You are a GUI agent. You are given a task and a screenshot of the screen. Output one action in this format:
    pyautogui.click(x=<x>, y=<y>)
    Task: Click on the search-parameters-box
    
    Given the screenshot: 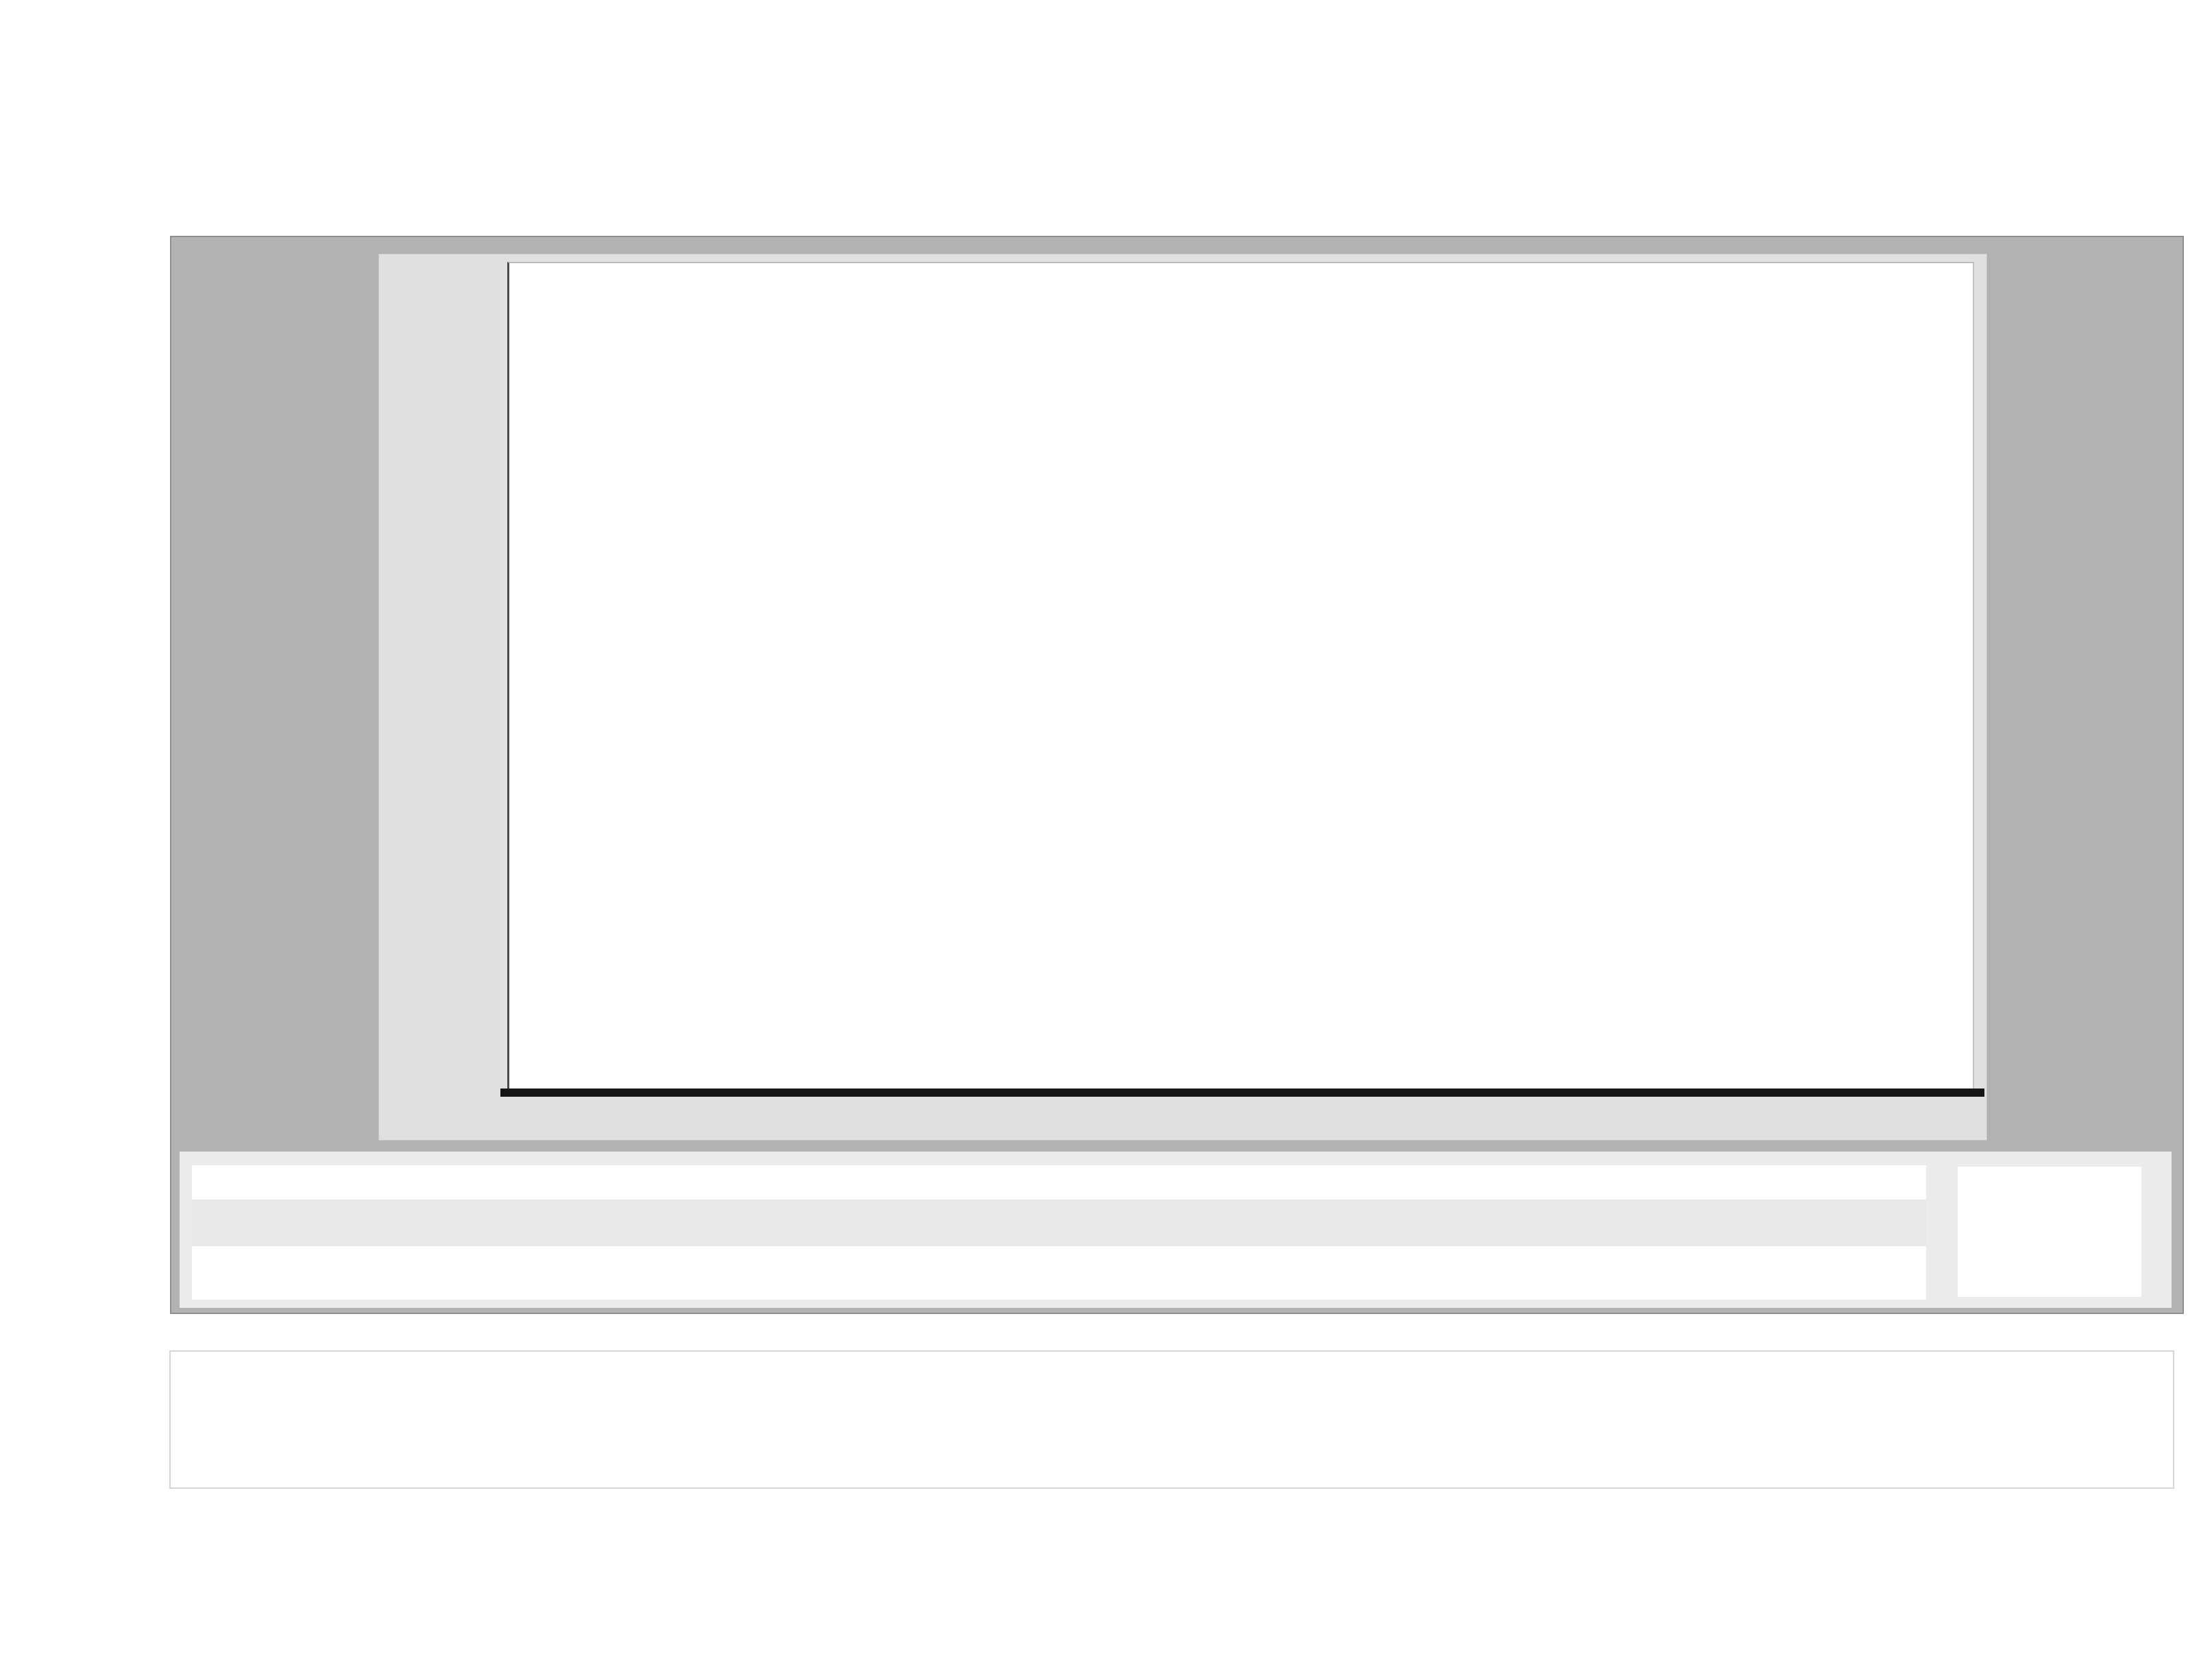 What is the action you would take?
    pyautogui.click(x=1171, y=1420)
    